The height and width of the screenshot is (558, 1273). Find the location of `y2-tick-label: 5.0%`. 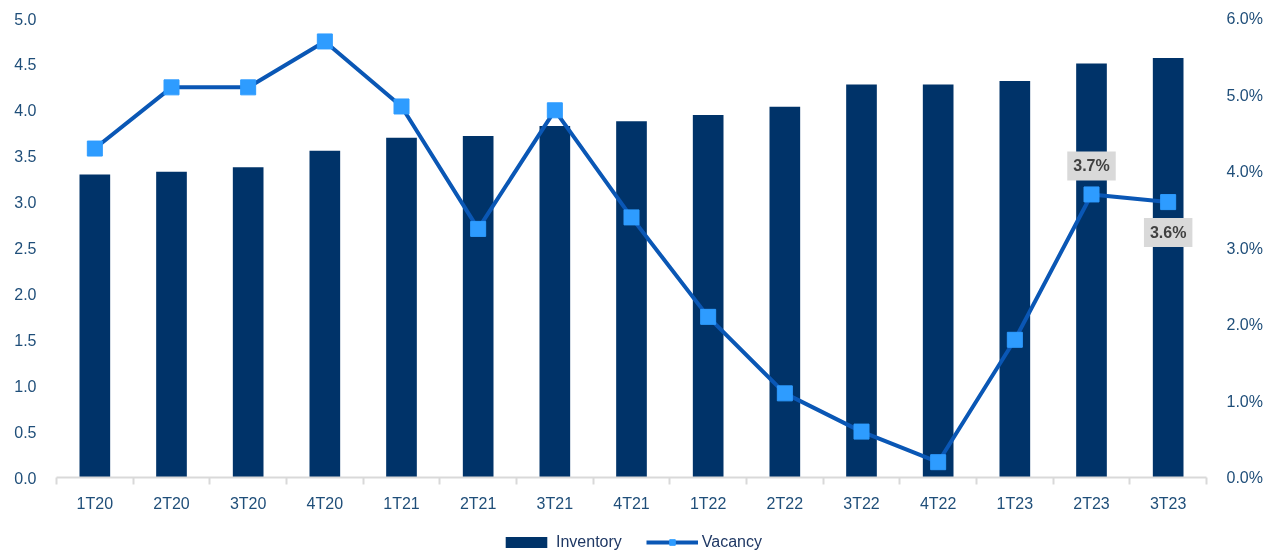

y2-tick-label: 5.0% is located at coordinates (1244, 95).